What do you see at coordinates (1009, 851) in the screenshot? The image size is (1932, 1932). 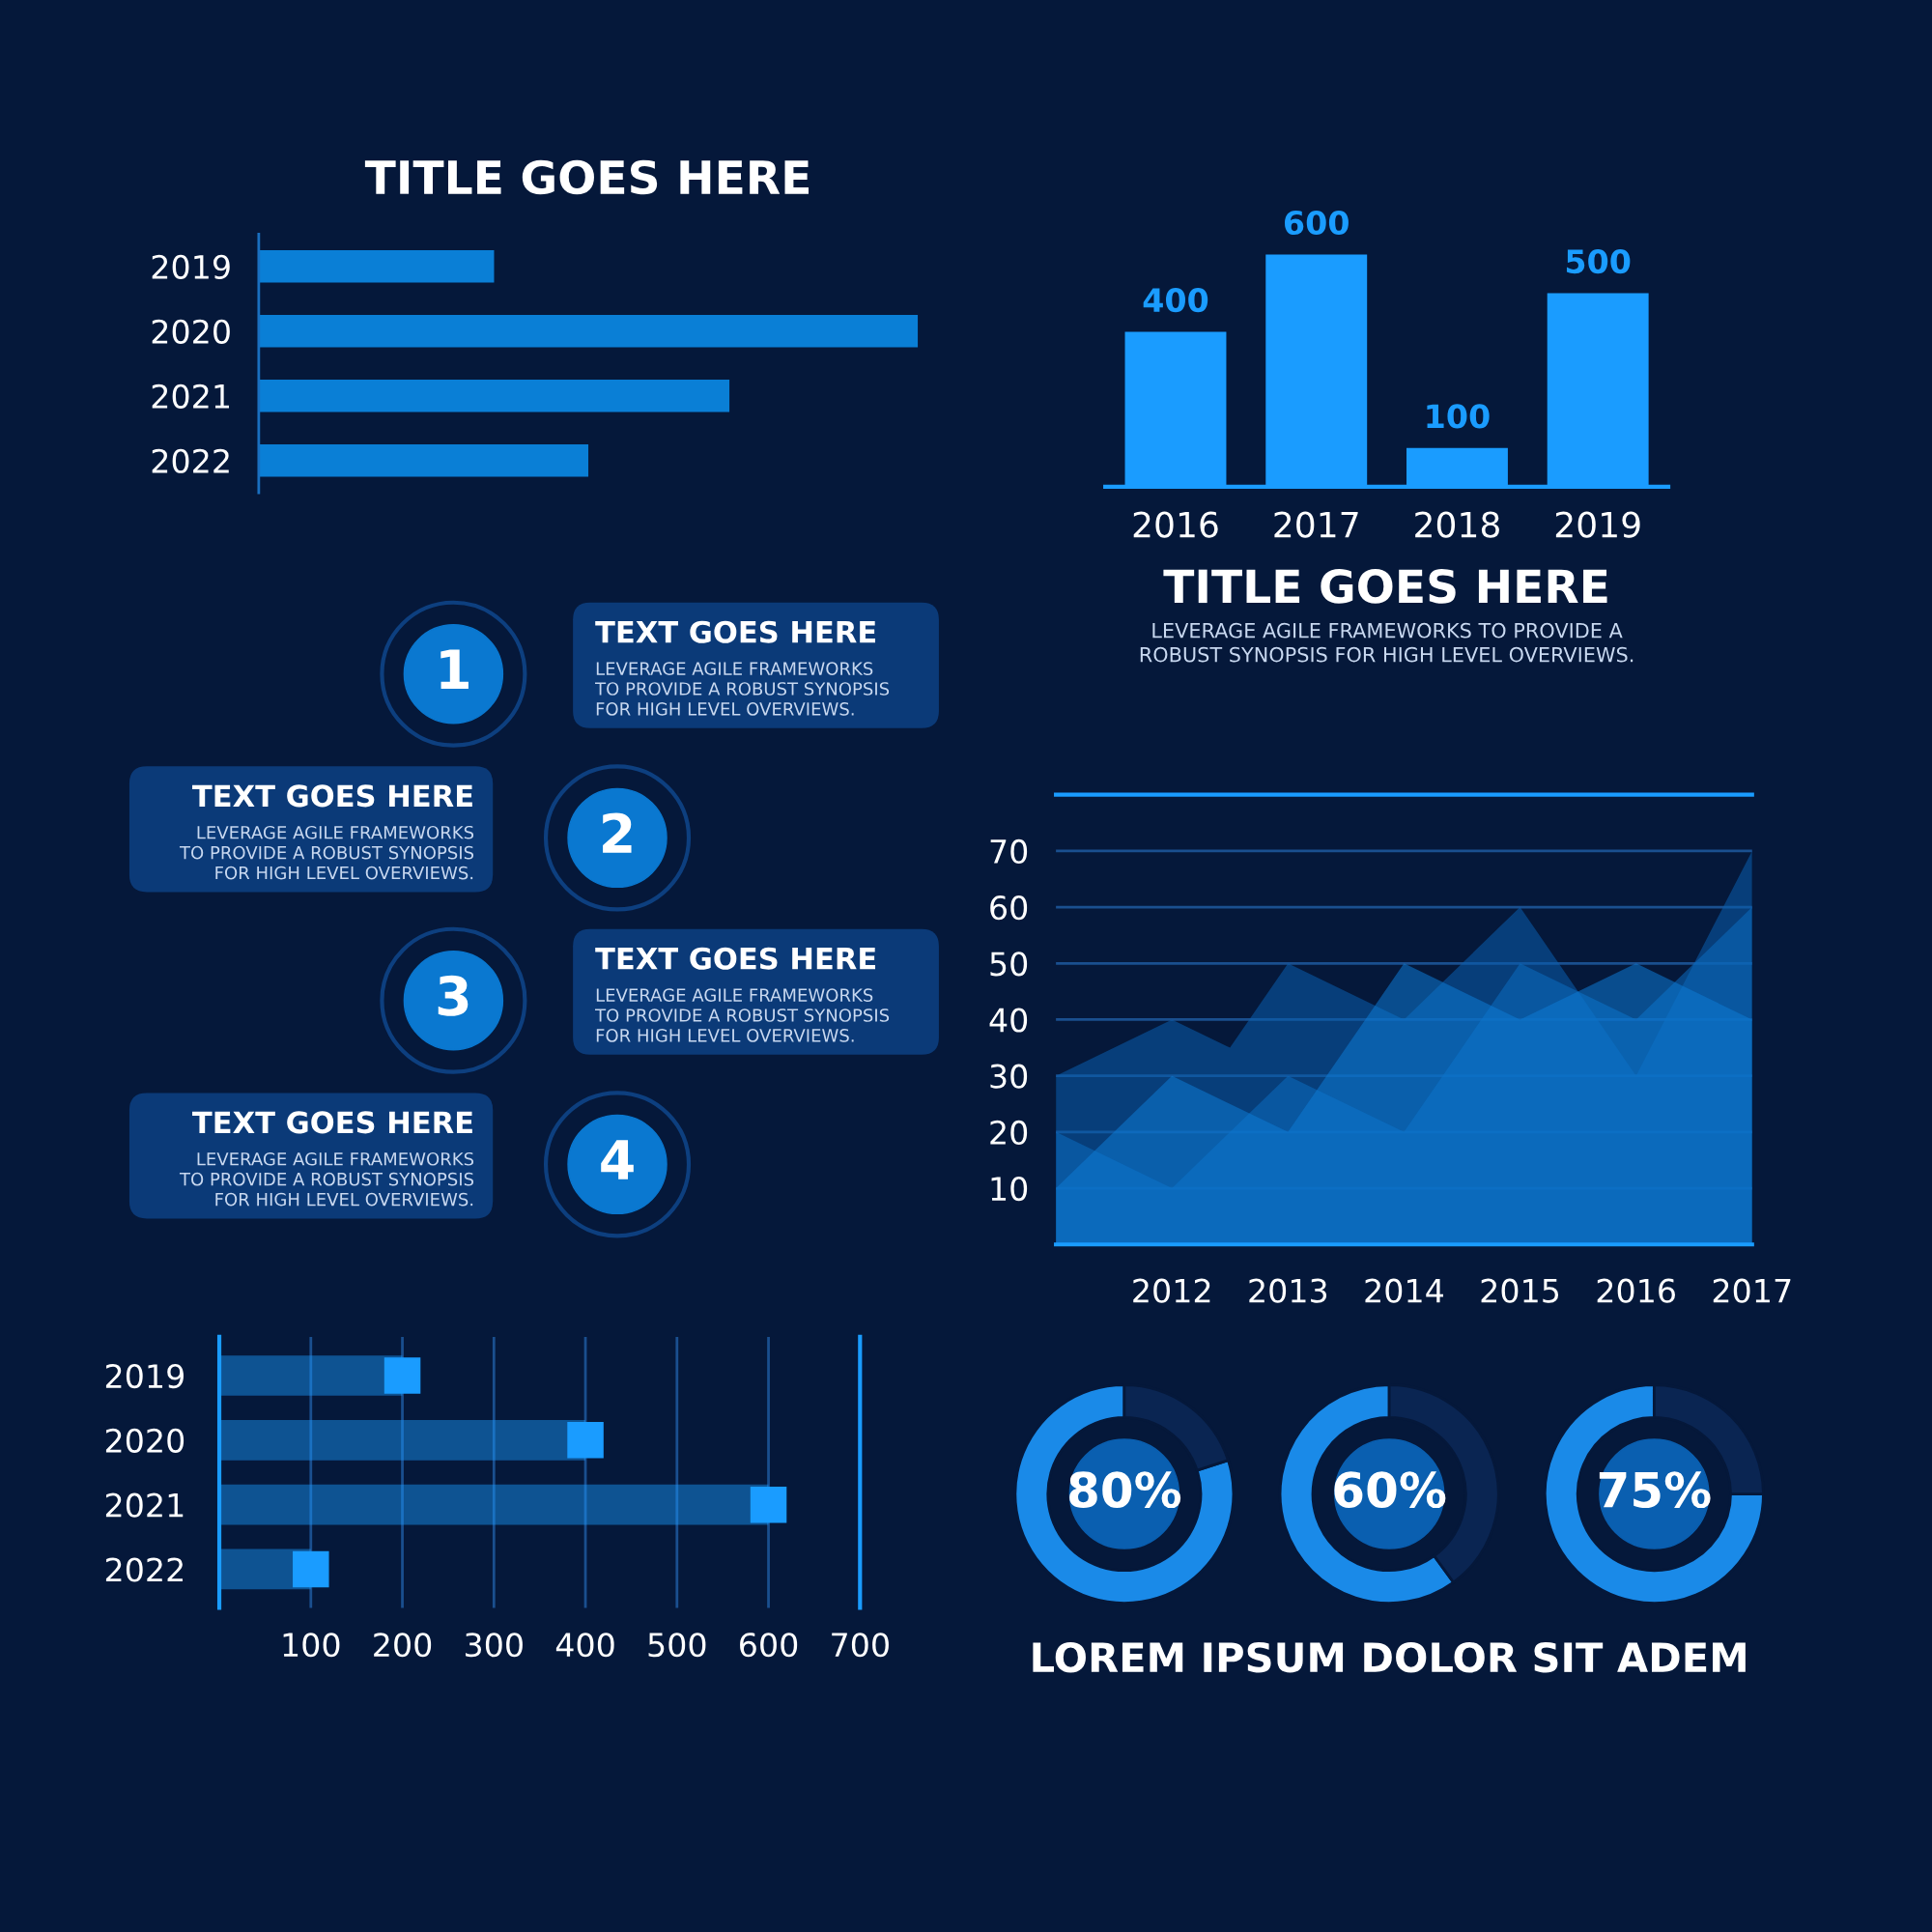 I see `y-tick-label: 70` at bounding box center [1009, 851].